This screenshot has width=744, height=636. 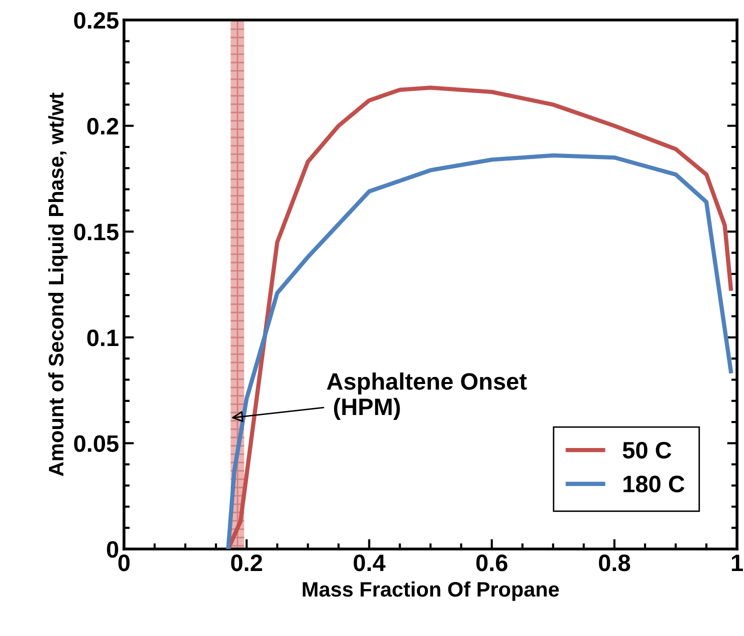 I want to click on y-axis-title: Amount of Second Liquid Phase, wt/wt, so click(x=58, y=284).